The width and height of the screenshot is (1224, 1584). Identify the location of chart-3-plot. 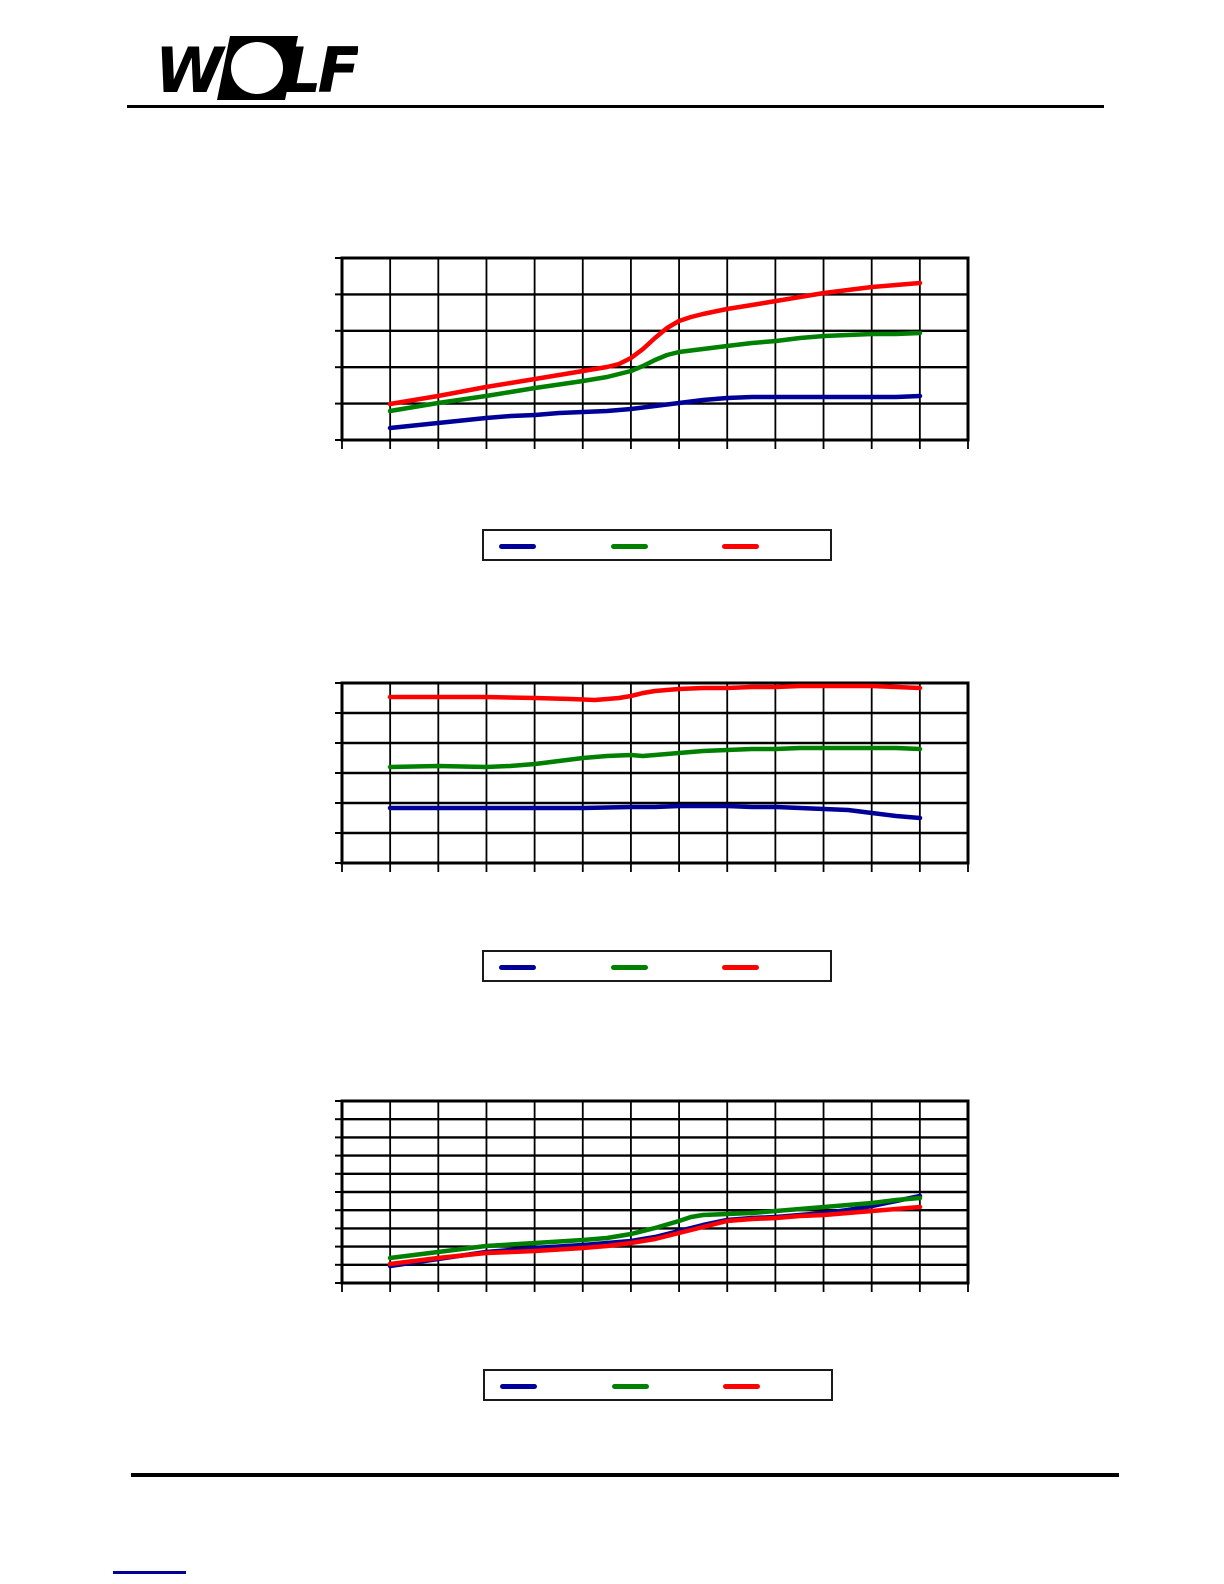
(652, 1195).